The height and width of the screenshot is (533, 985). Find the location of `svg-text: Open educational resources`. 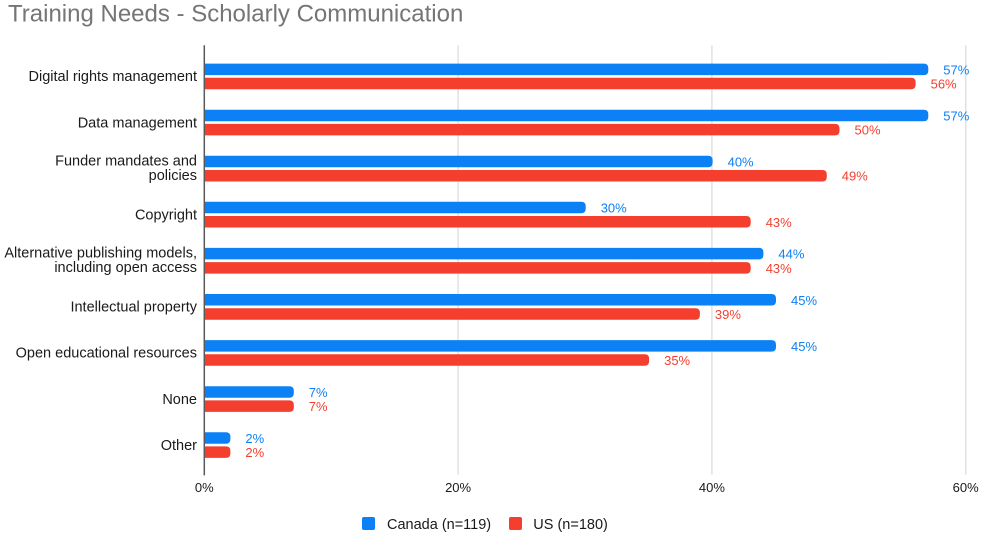

svg-text: Open educational resources is located at coordinates (106, 354).